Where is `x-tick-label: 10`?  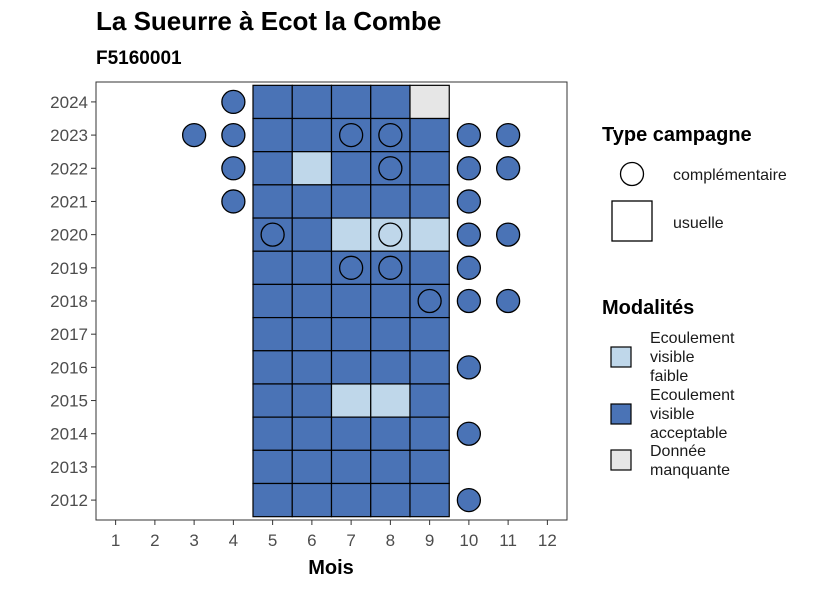 x-tick-label: 10 is located at coordinates (468, 540).